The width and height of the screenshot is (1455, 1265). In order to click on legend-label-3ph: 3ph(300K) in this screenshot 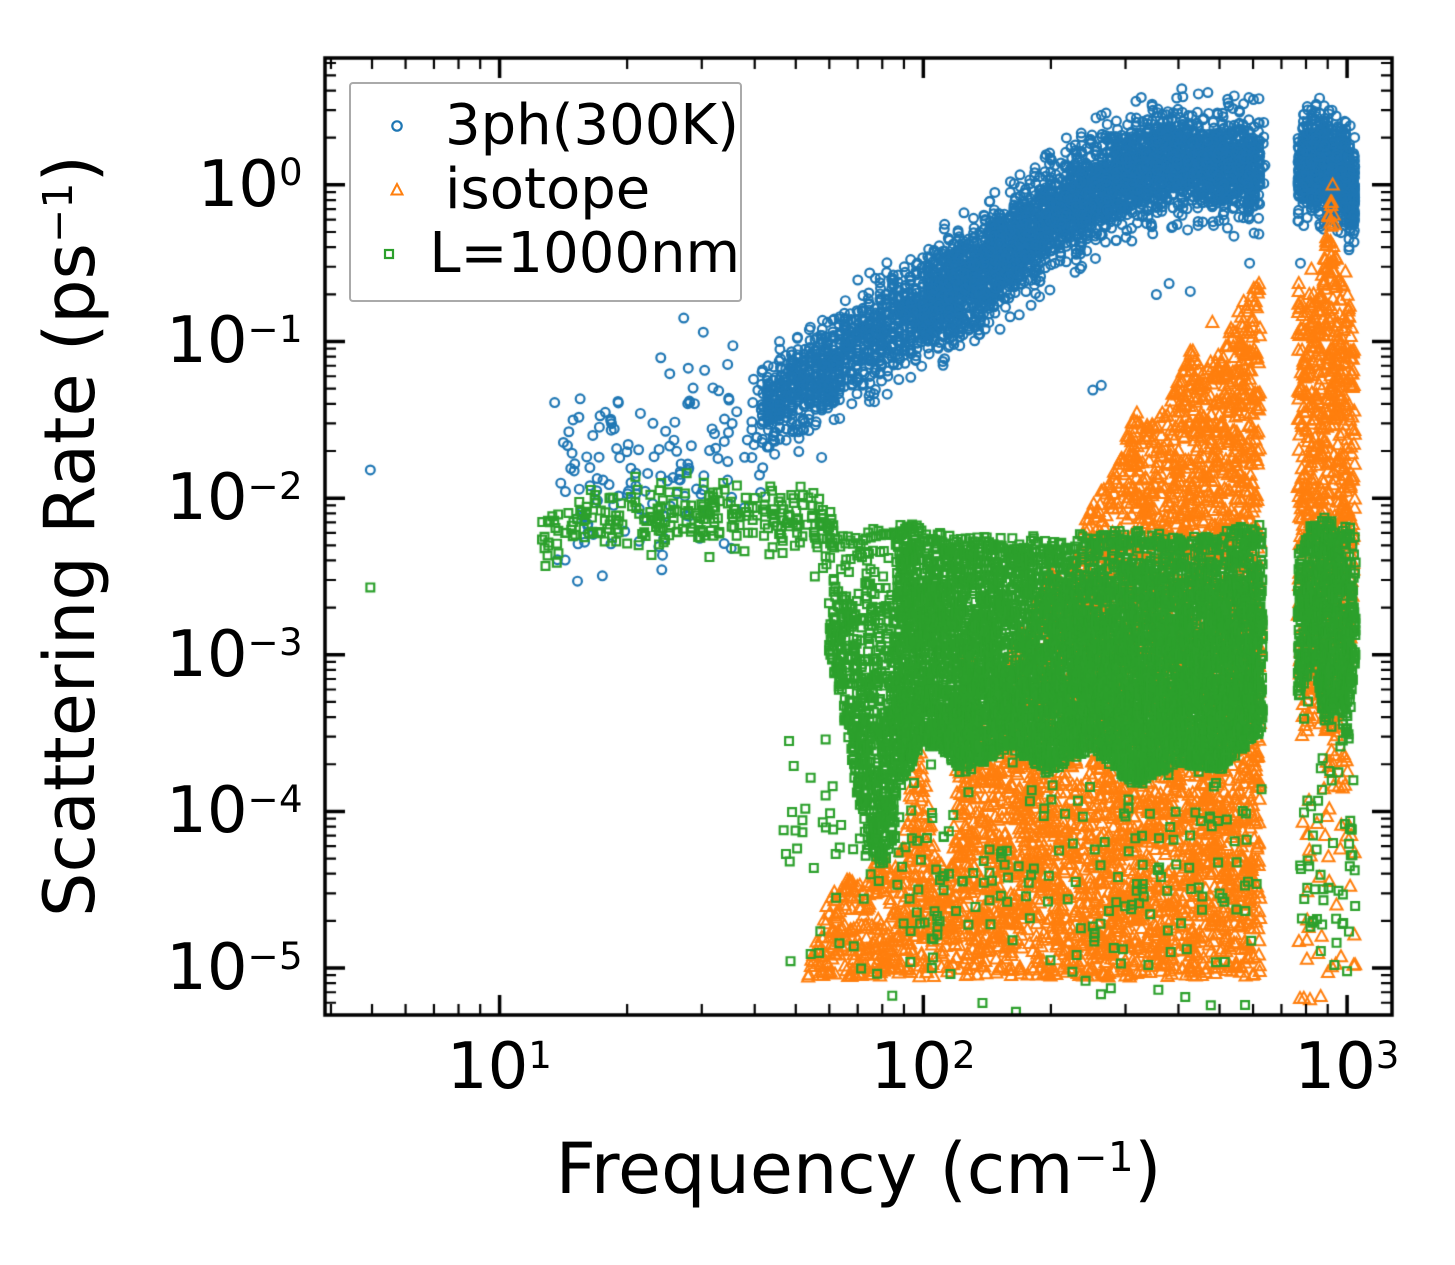, I will do `click(592, 125)`.